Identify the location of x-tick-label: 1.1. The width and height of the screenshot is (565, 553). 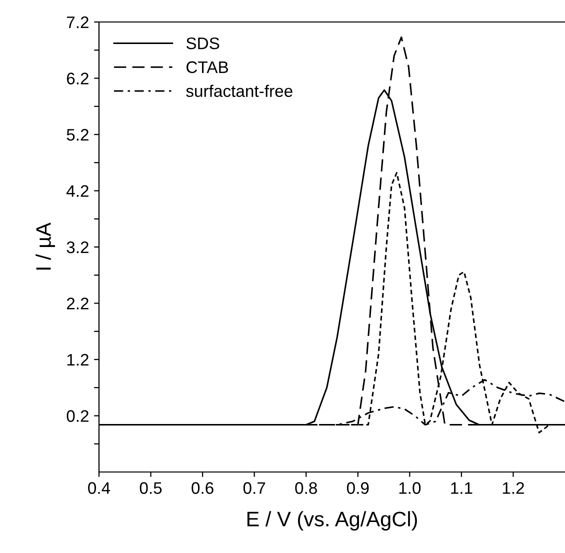
(461, 488).